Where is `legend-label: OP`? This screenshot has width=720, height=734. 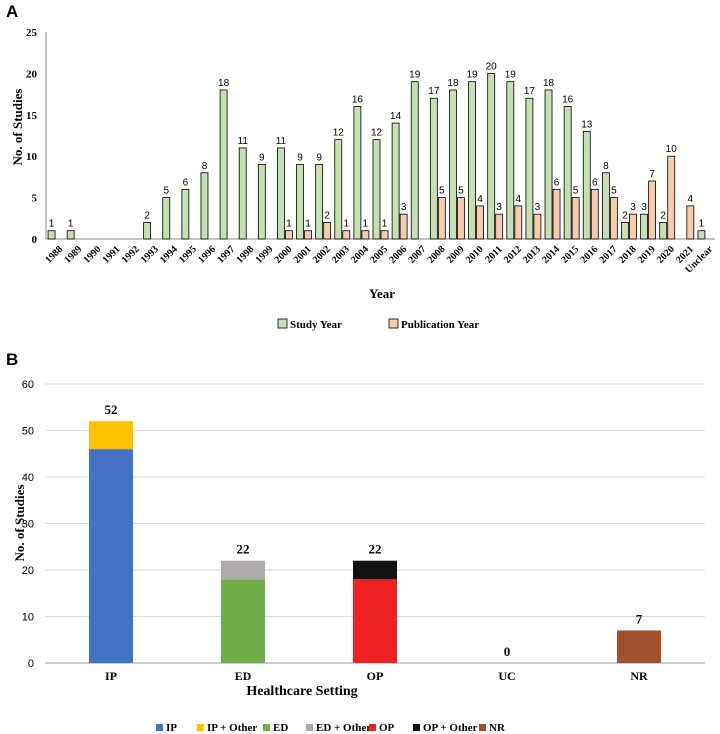 legend-label: OP is located at coordinates (387, 728).